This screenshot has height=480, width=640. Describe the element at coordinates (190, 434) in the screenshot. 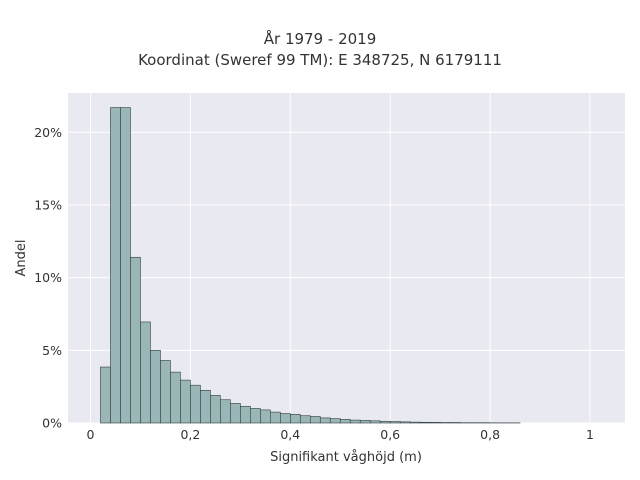

I see `x-tick-label: 0,2` at that location.